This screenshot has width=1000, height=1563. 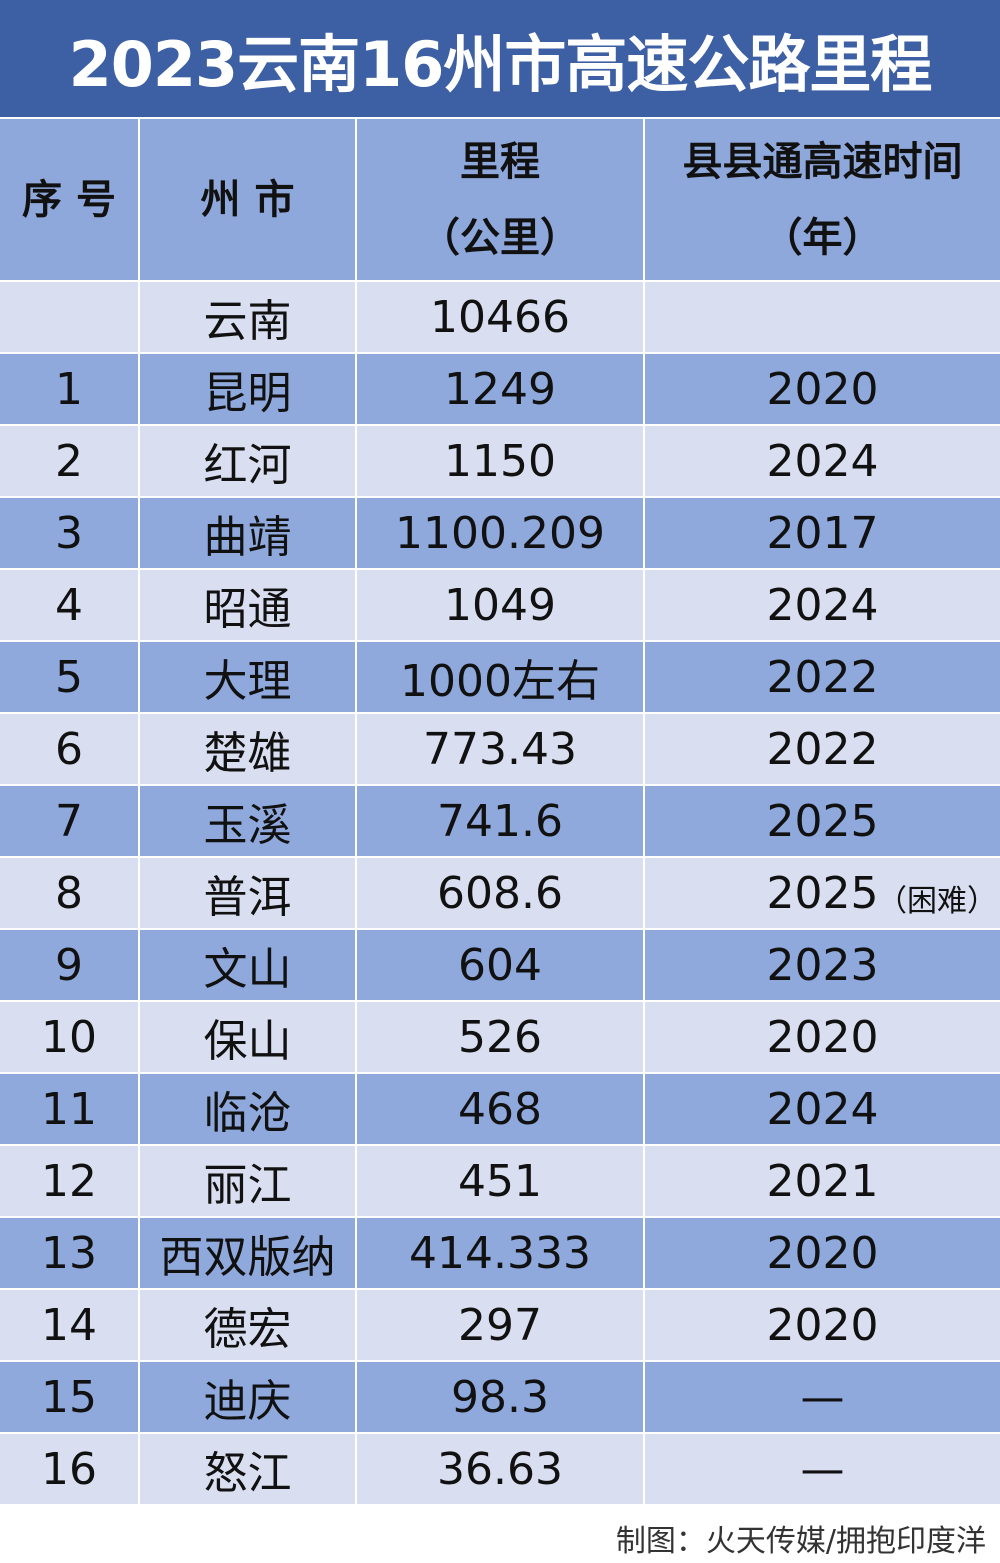 I want to click on page-title: 2023云南16州市高速公路里程, so click(x=500, y=58).